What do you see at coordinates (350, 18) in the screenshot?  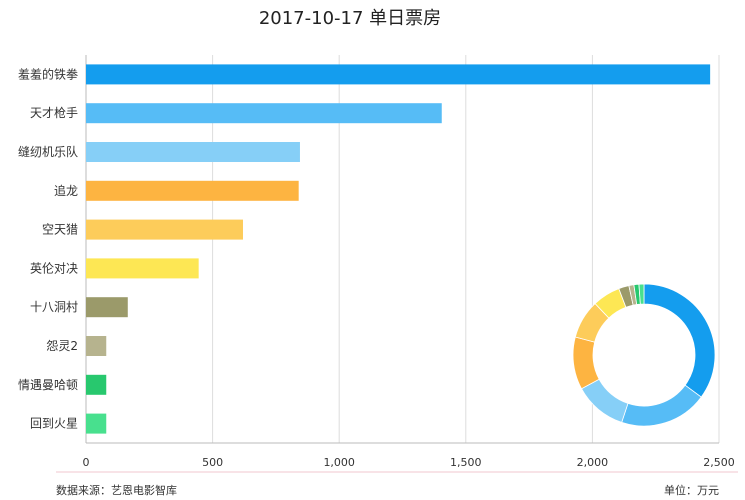 I see `chart-title: 2017-10-17 单日票房` at bounding box center [350, 18].